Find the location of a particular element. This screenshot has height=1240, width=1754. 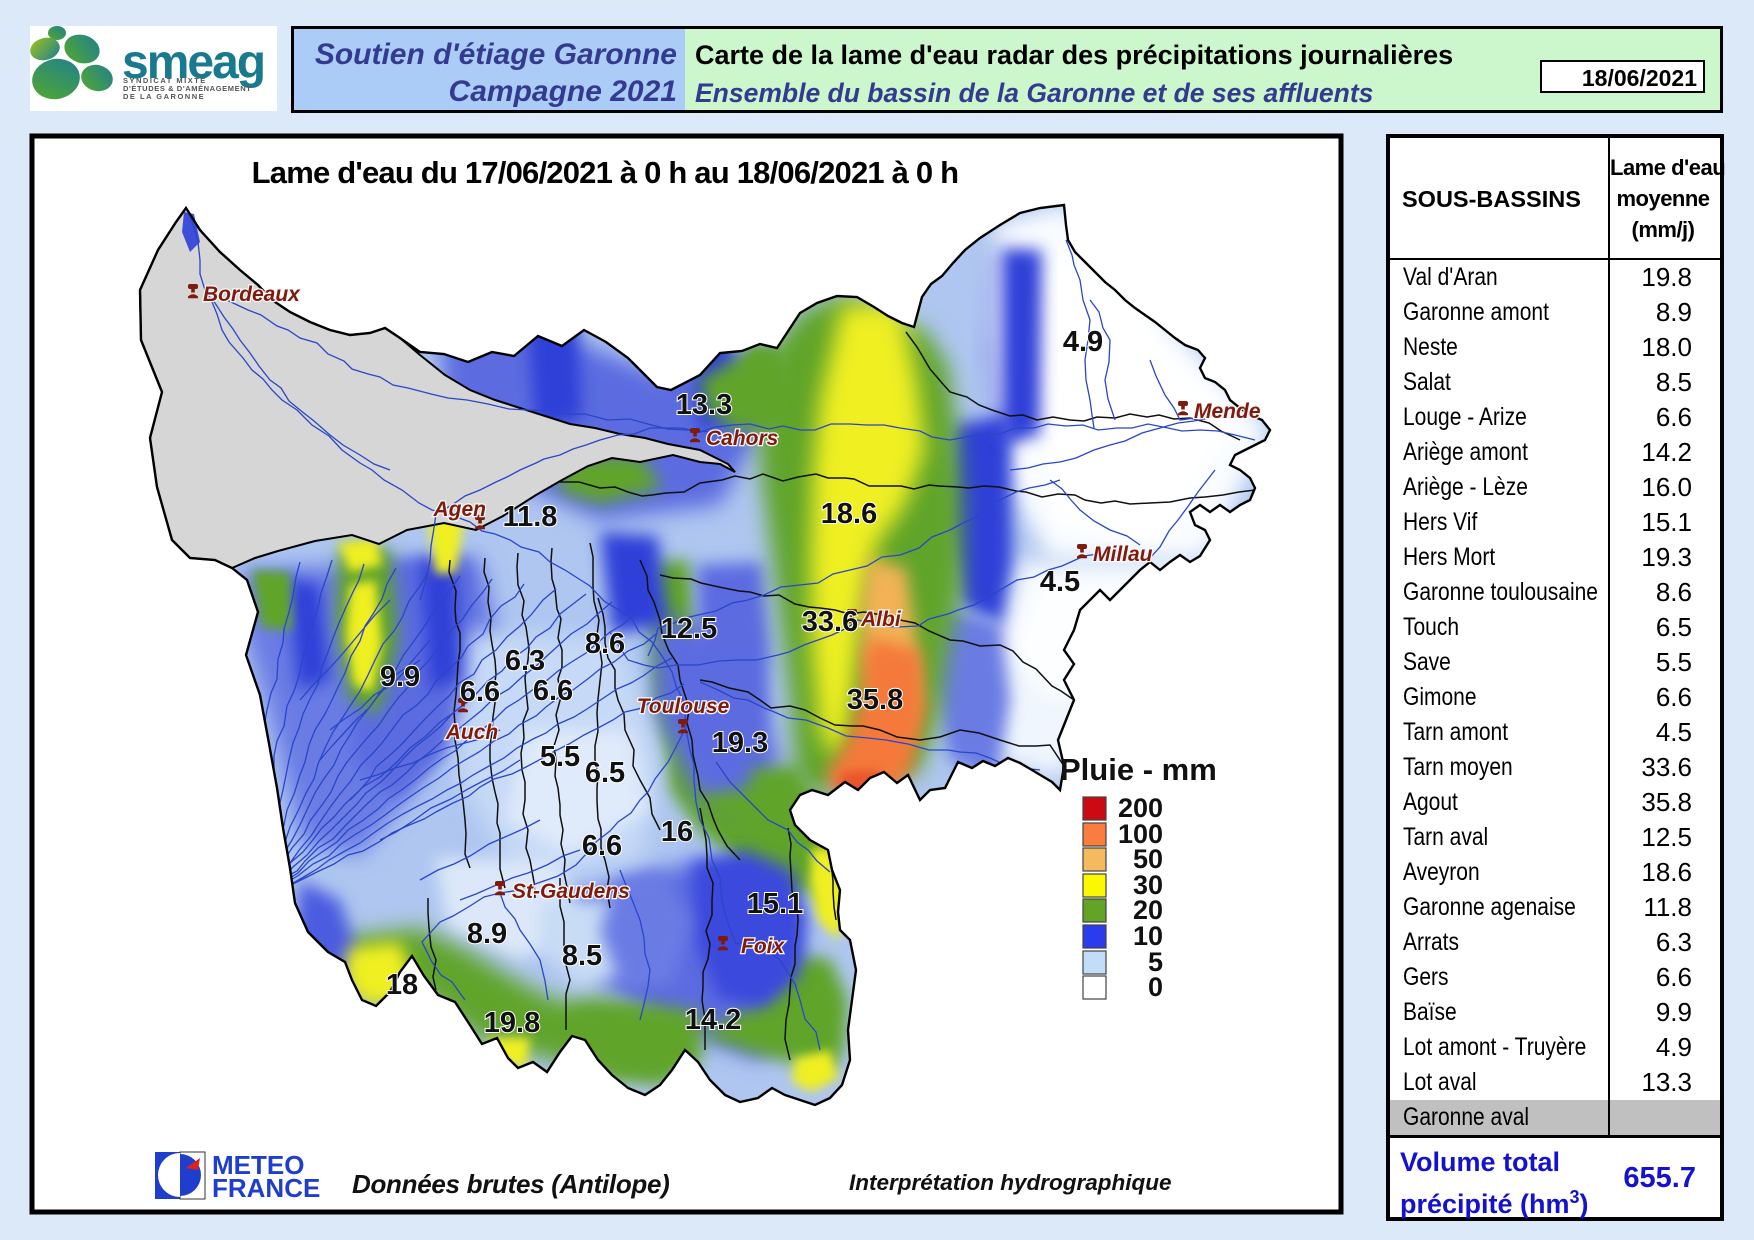

svg-text: METEO is located at coordinates (258, 1165).